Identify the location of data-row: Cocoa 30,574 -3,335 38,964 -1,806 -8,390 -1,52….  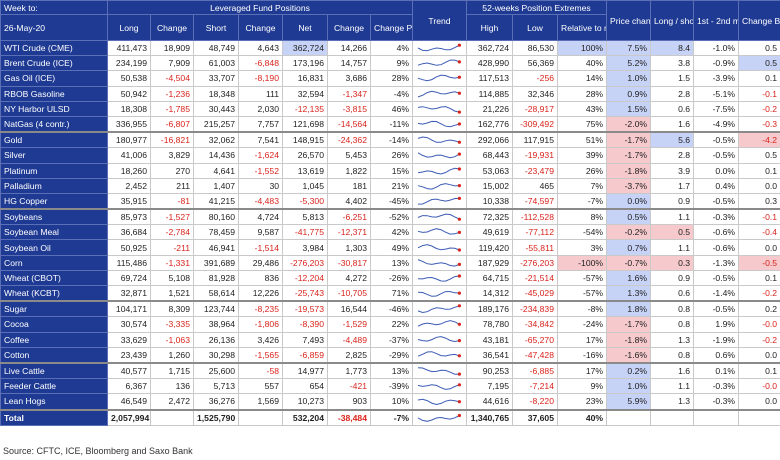
(390, 324).